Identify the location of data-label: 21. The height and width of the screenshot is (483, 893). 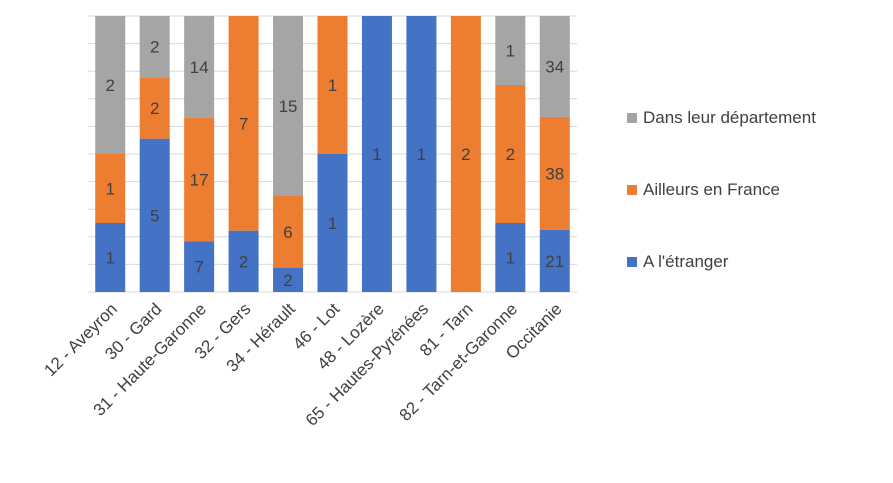
(554, 261).